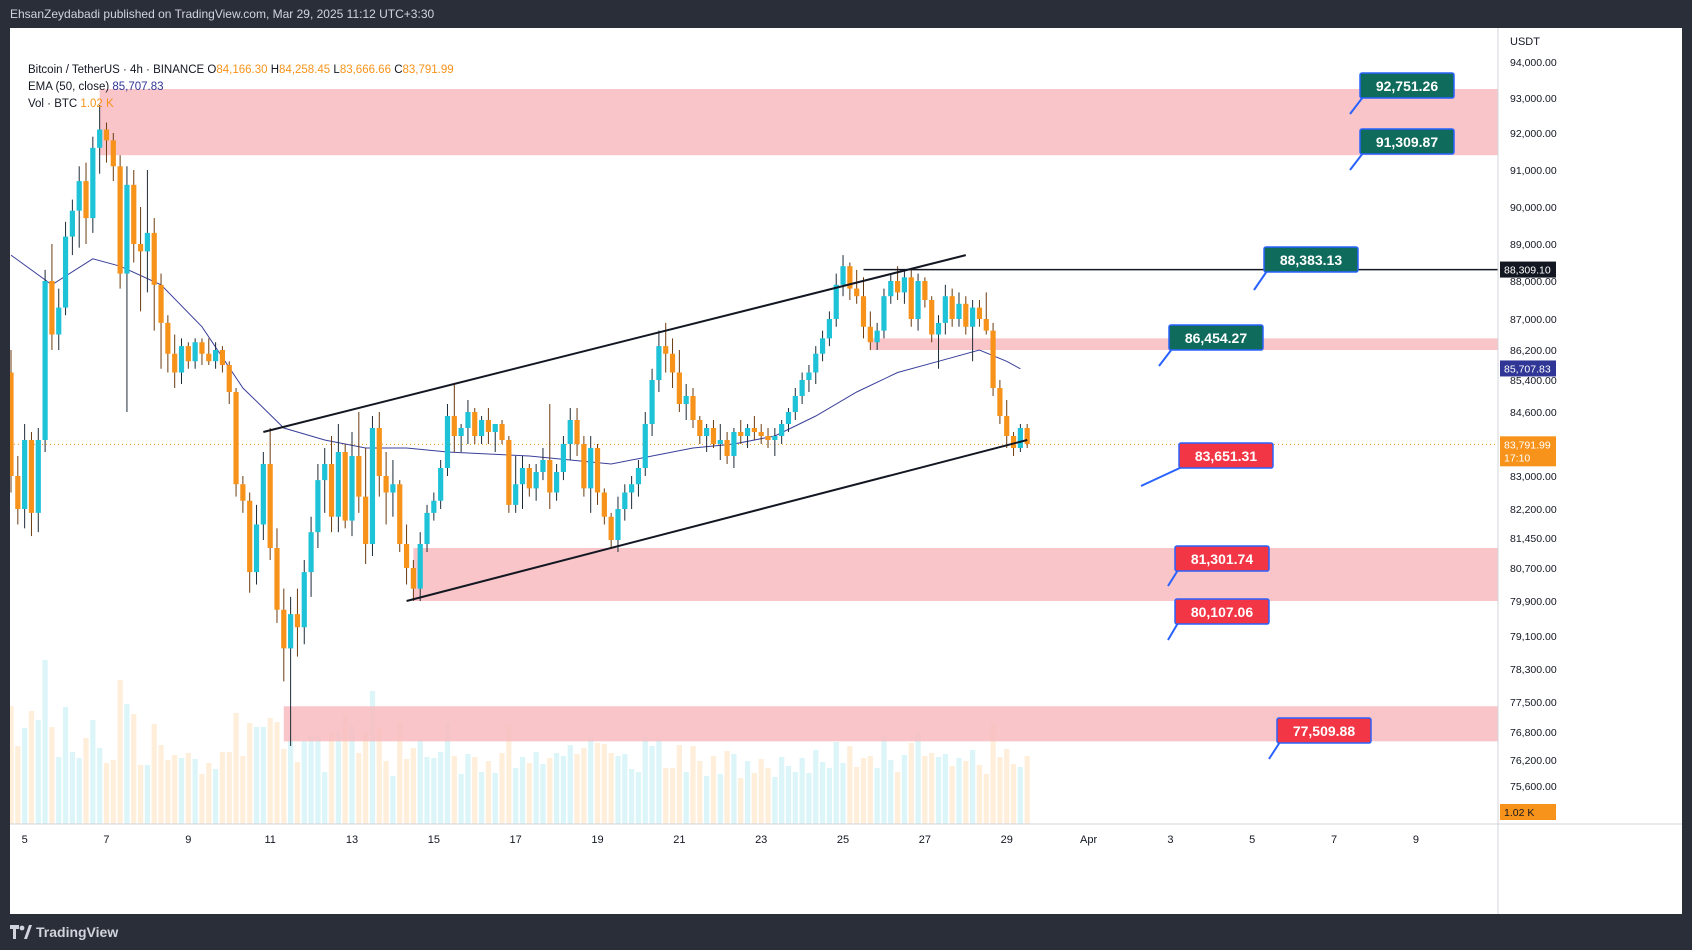  I want to click on vol-legend-label: Vol · BTC, so click(53, 104).